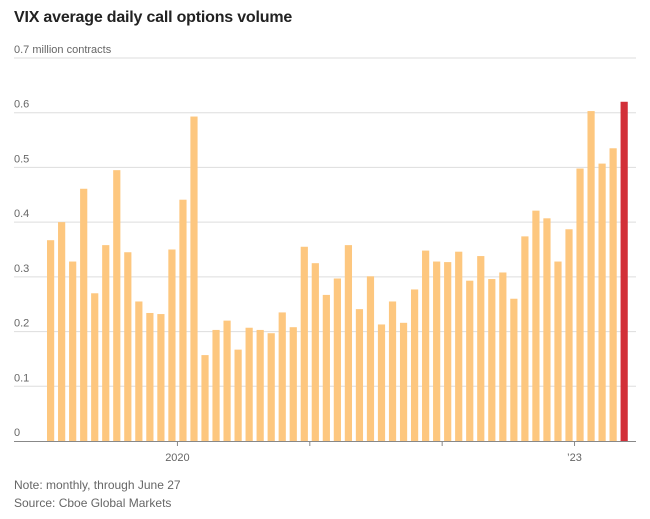 The image size is (650, 519). I want to click on chart-title: VIX average daily call options volume, so click(153, 17).